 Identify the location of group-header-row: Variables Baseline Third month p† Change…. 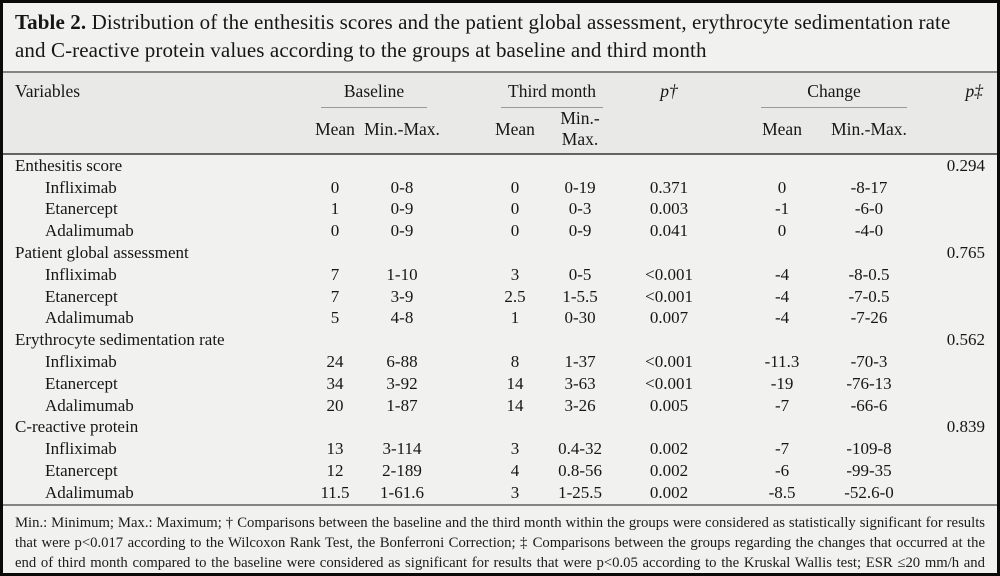
(500, 90).